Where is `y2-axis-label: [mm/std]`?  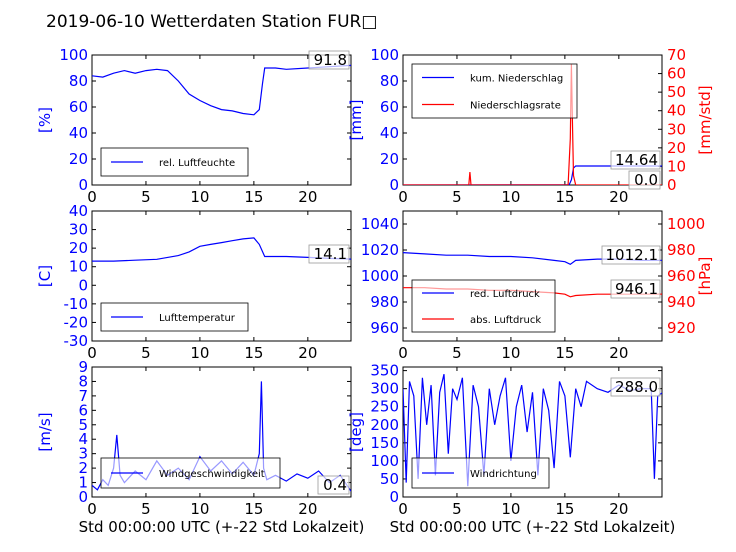 y2-axis-label: [mm/std] is located at coordinates (705, 119).